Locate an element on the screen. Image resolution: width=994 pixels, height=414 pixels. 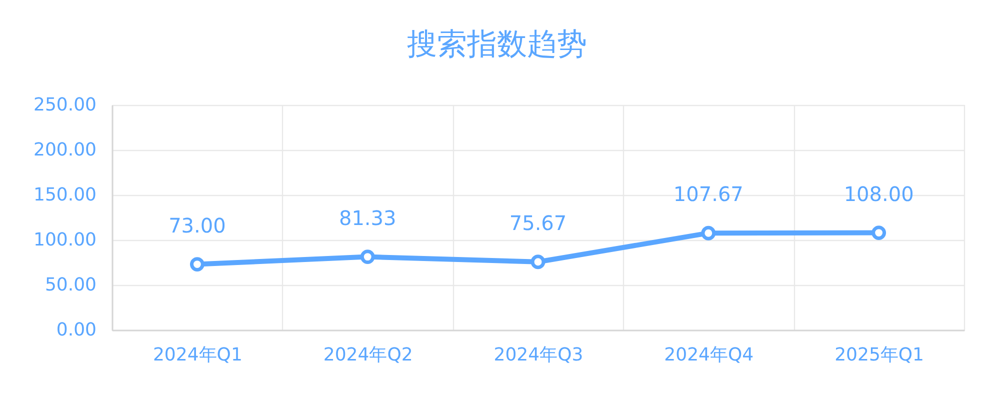
y-tick-label: 100.00 is located at coordinates (65, 240).